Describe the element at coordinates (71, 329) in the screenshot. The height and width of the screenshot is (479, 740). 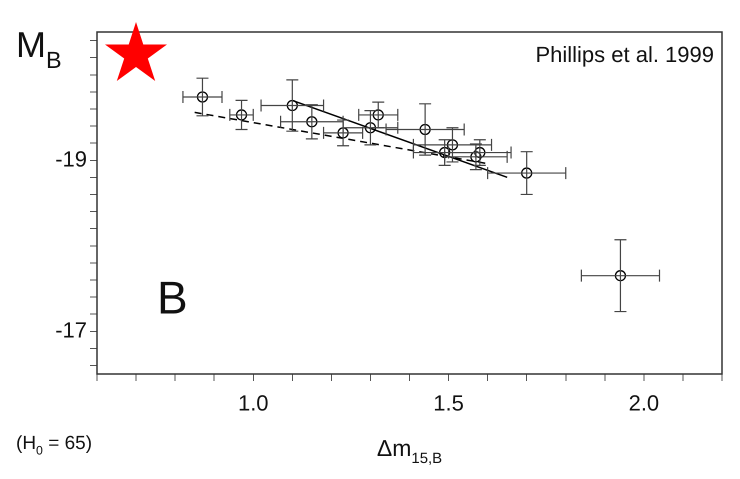
I see `y-tick-label: -17` at that location.